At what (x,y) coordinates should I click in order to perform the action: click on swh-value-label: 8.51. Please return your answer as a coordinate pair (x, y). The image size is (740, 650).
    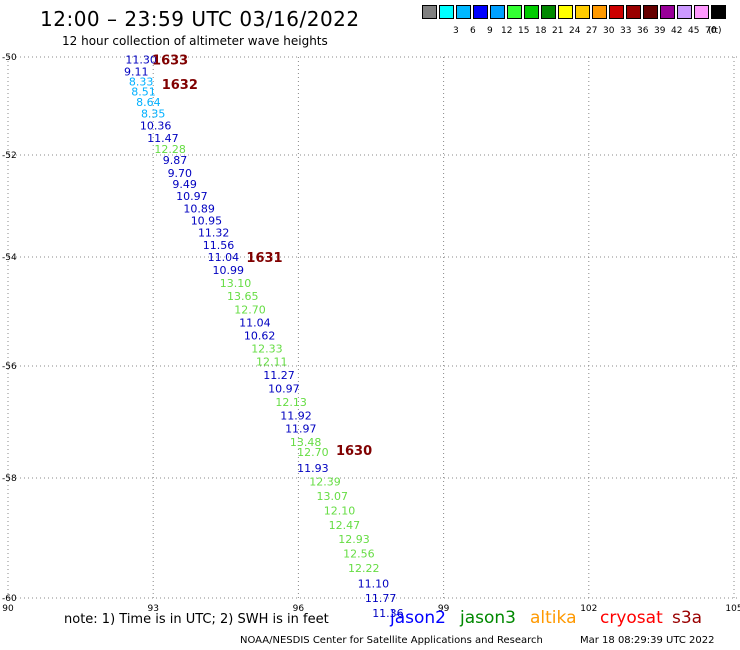
    Looking at the image, I should click on (143, 91).